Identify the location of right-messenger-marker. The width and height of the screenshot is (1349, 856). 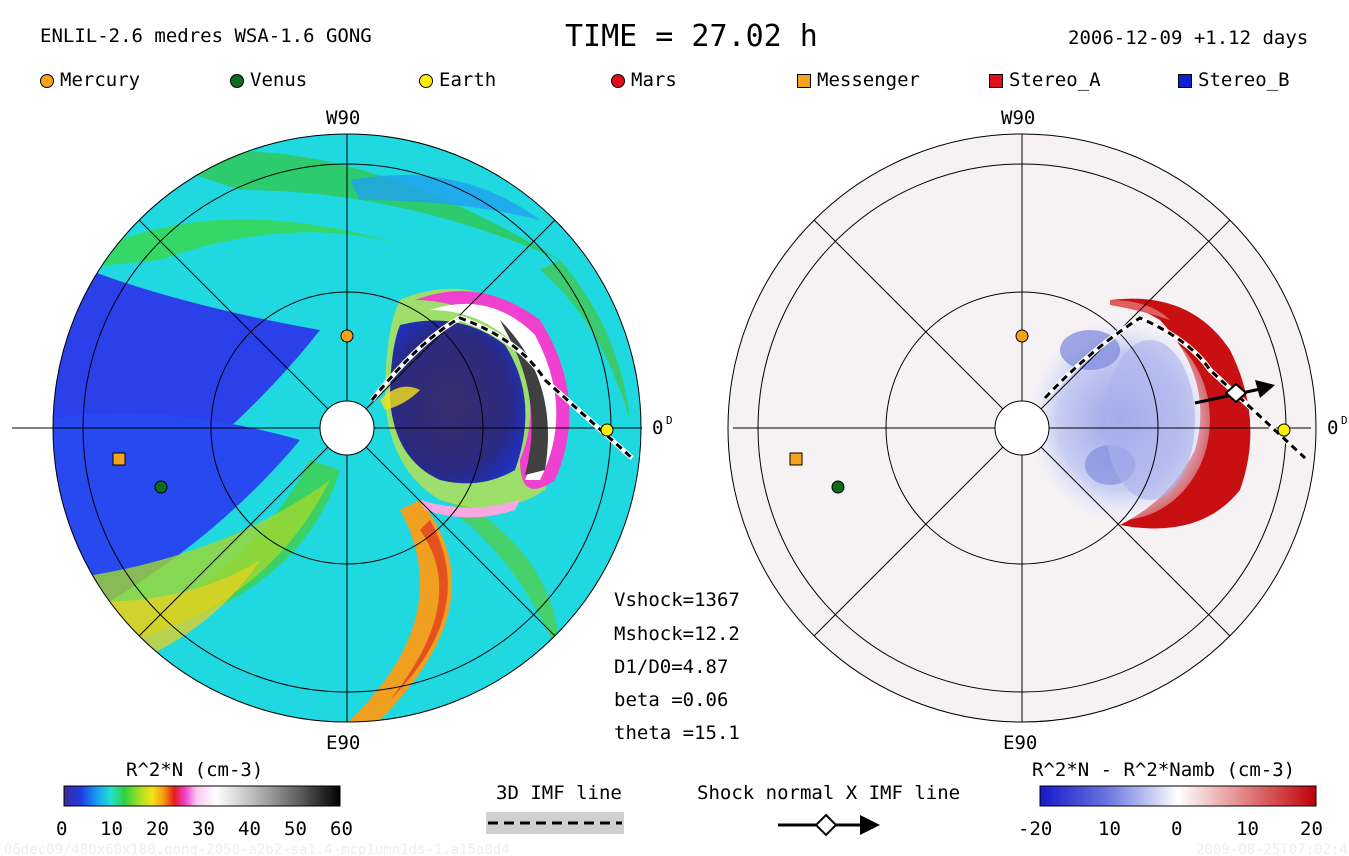
(796, 459).